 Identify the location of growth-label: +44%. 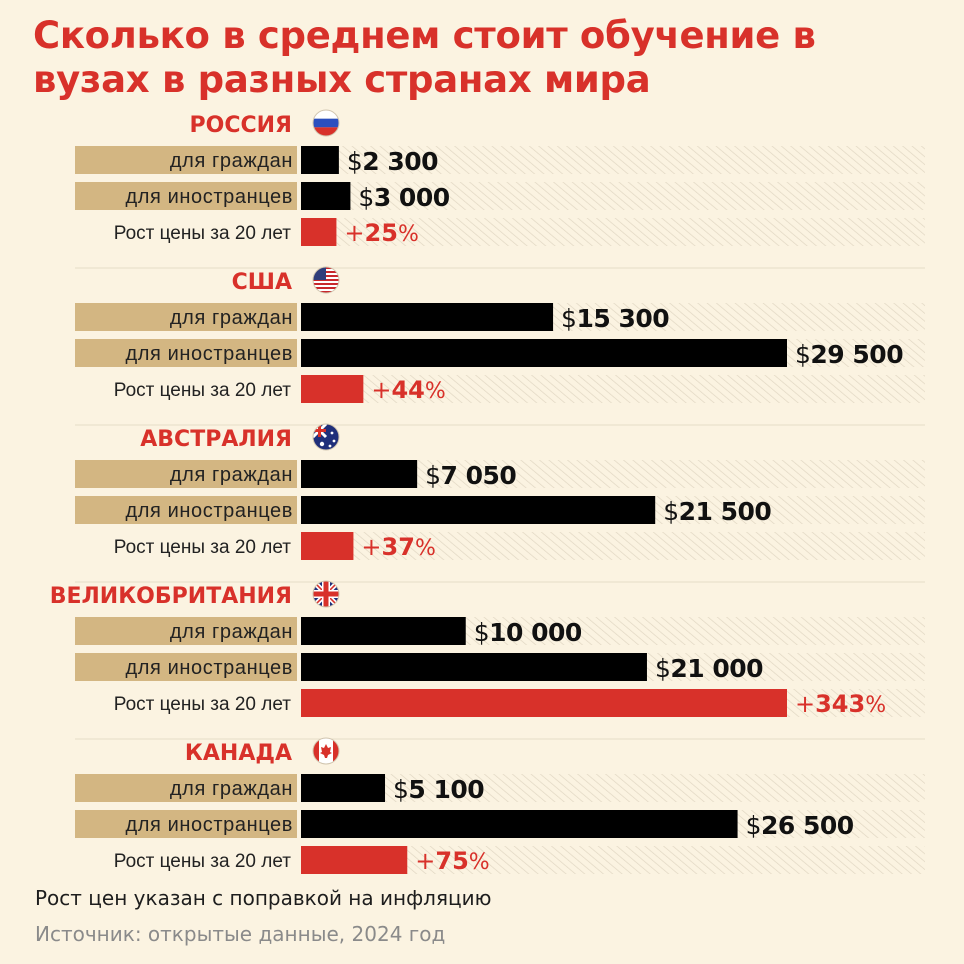
(408, 390).